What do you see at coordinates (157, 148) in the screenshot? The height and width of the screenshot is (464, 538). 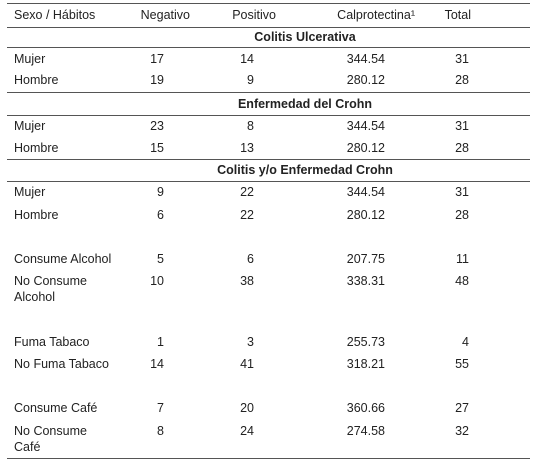 I see `cell: 15` at bounding box center [157, 148].